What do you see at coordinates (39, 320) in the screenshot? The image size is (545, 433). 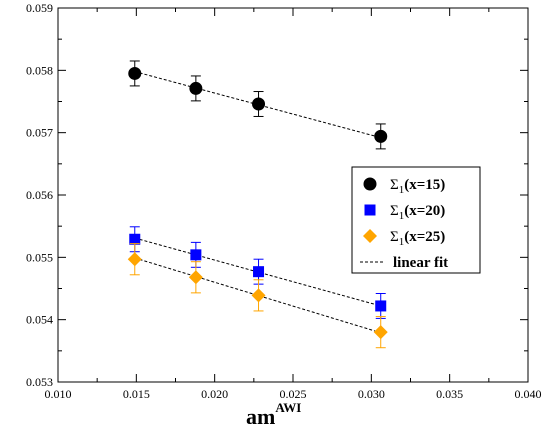 I see `y-tick-label: 0.054` at bounding box center [39, 320].